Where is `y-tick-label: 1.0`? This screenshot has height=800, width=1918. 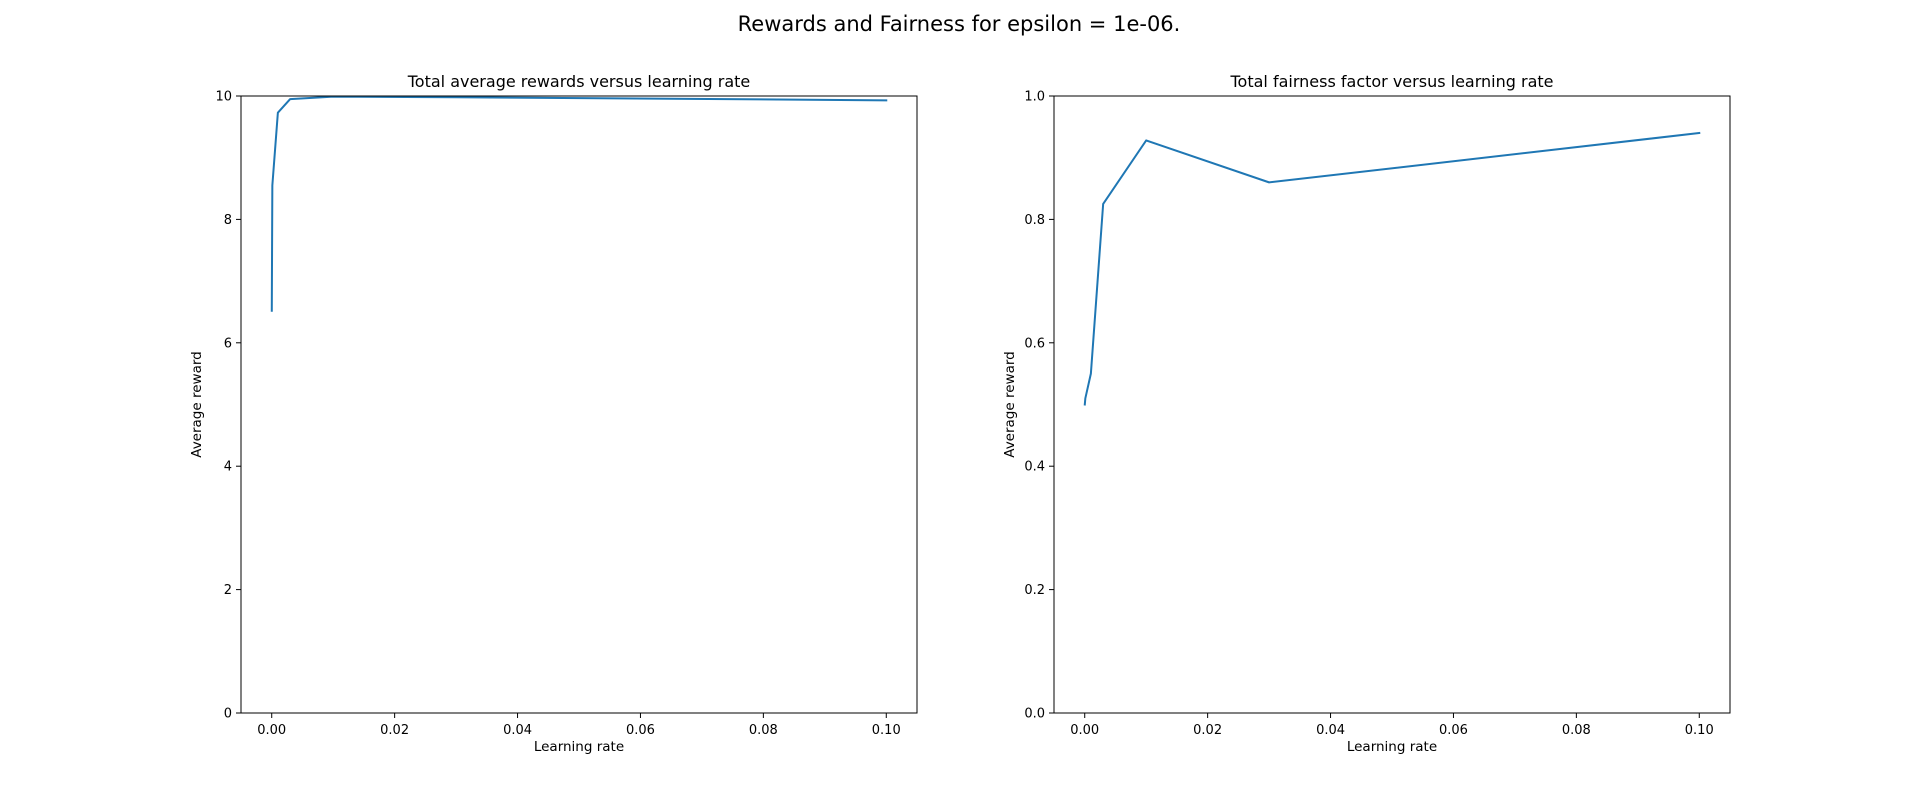
y-tick-label: 1.0 is located at coordinates (1034, 97).